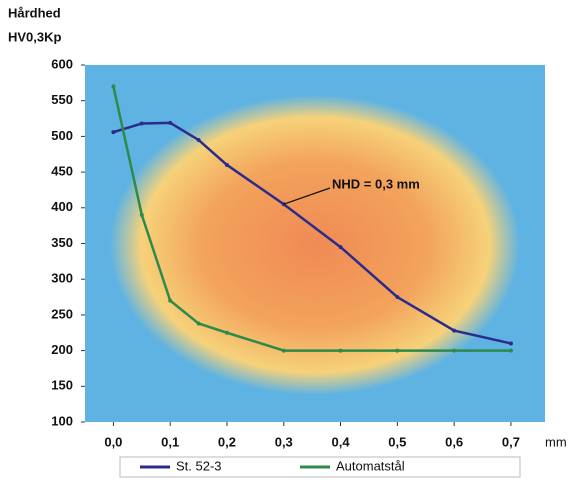 The image size is (571, 482). I want to click on y-tick-label: 450, so click(62, 171).